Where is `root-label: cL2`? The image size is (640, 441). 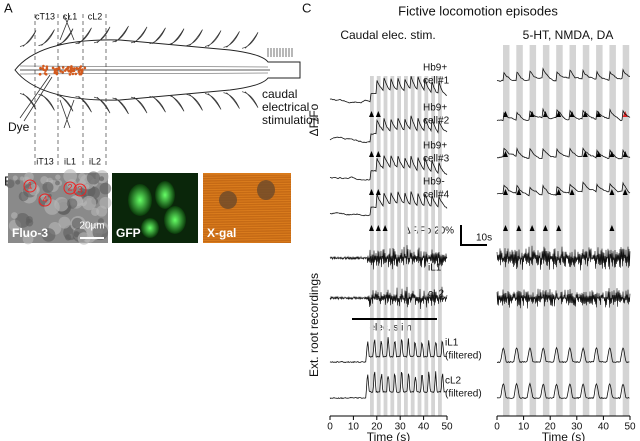 root-label: cL2 is located at coordinates (436, 294).